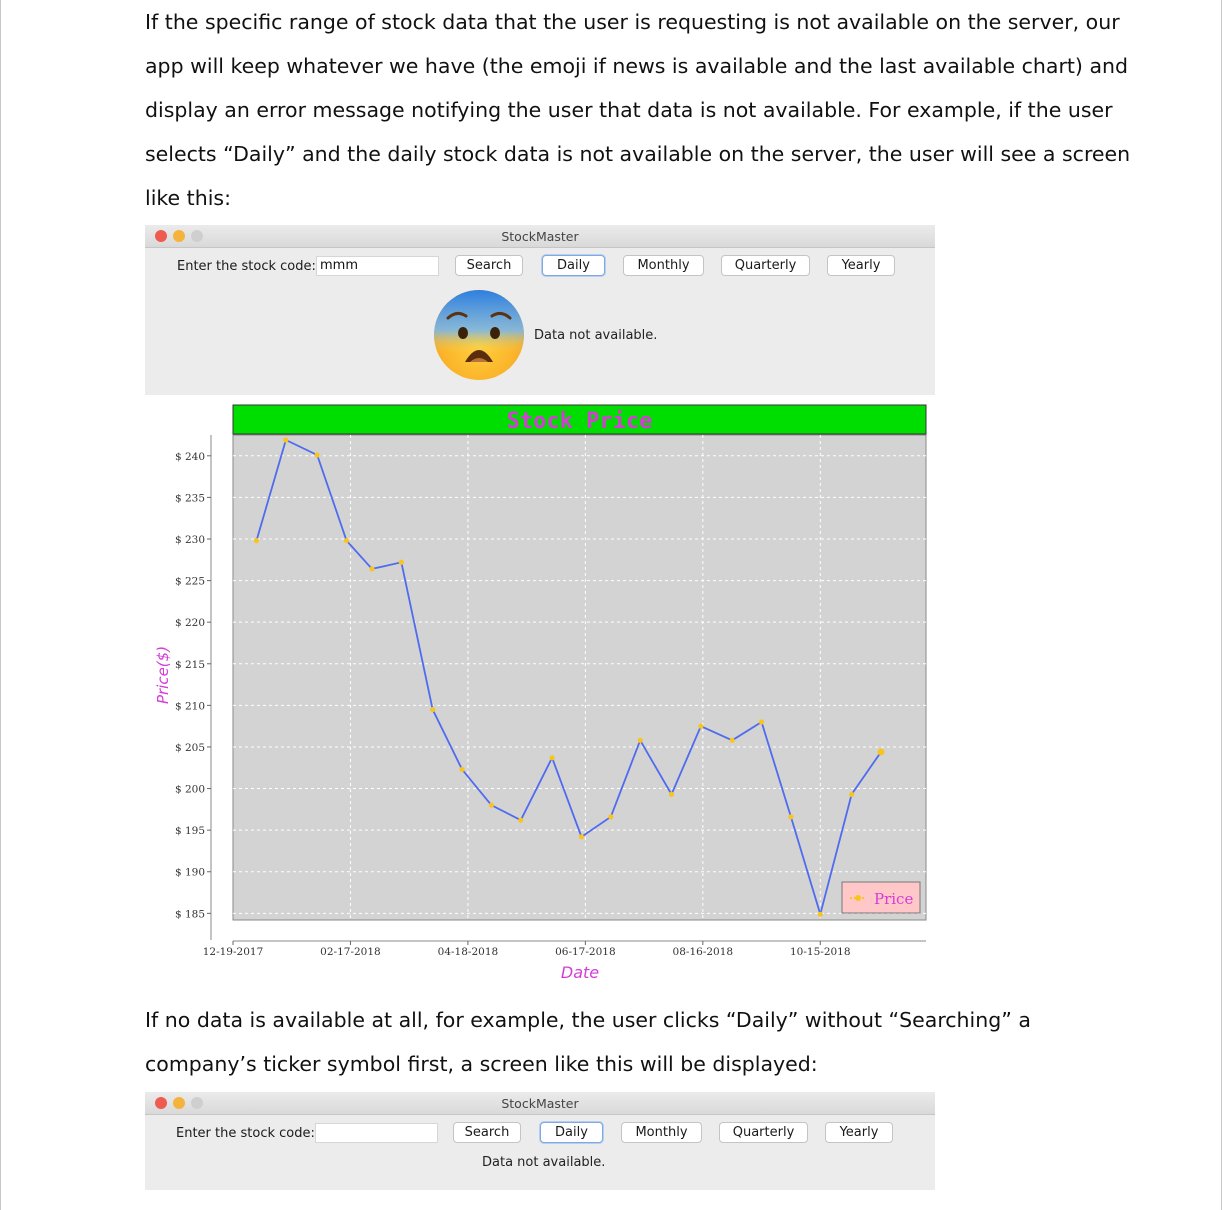  What do you see at coordinates (1221, 605) in the screenshot?
I see `page-border-right` at bounding box center [1221, 605].